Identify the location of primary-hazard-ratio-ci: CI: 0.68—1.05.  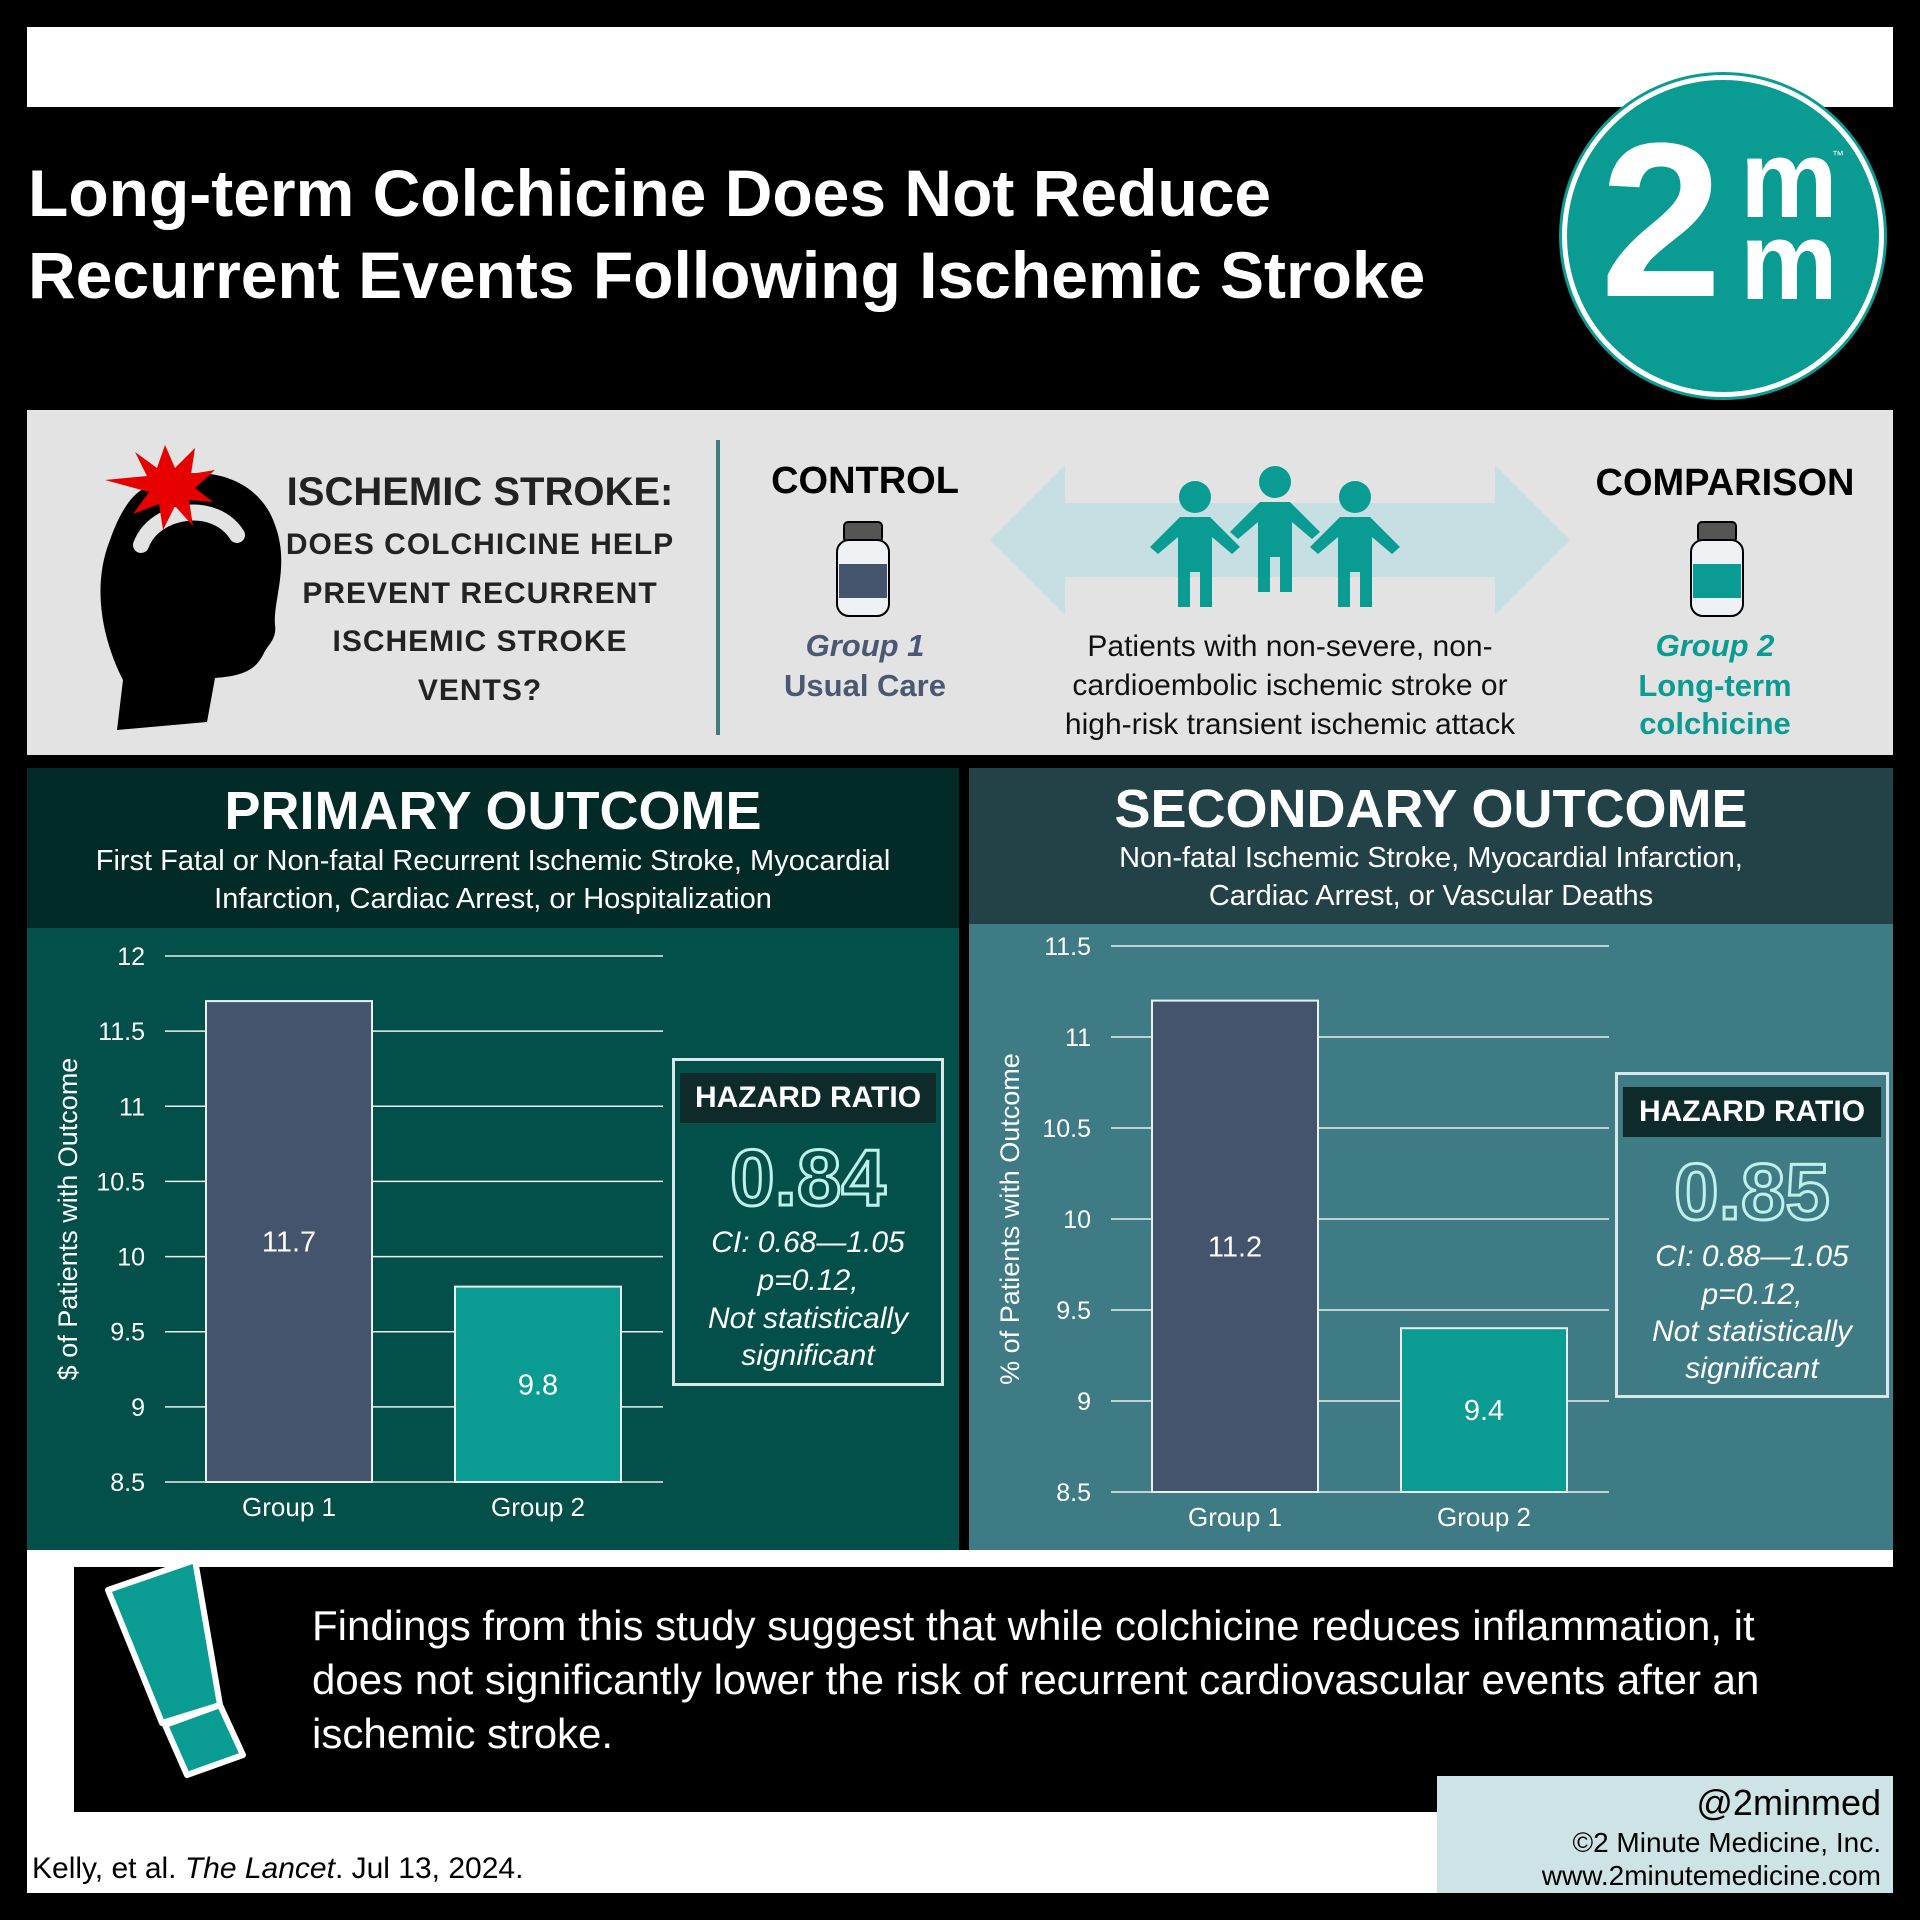
(808, 1242).